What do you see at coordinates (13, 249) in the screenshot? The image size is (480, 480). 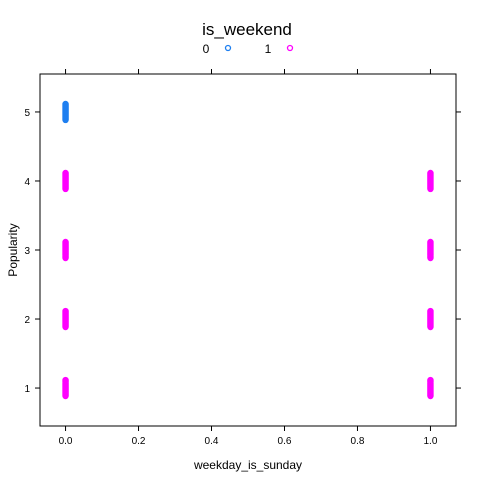 I see `y-axis-label: Popularity` at bounding box center [13, 249].